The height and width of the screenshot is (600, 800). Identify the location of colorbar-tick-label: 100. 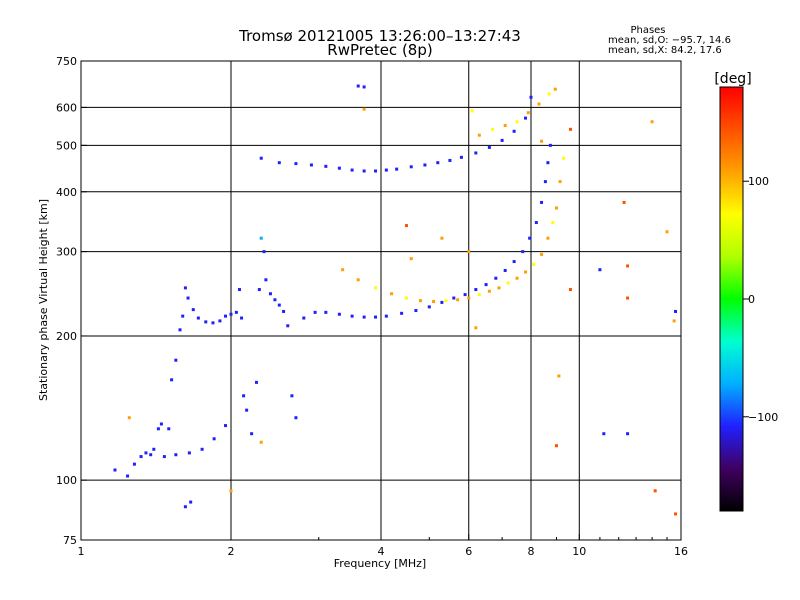
(758, 181).